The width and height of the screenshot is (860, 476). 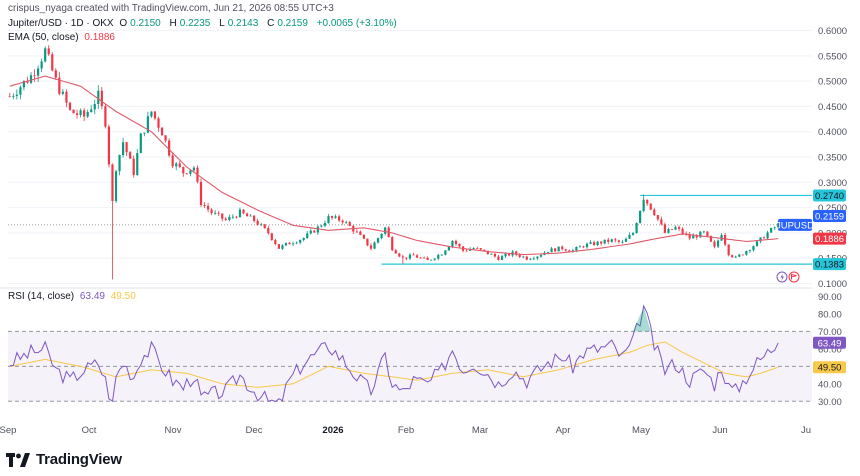 I want to click on price-tag-bg, so click(x=829, y=195).